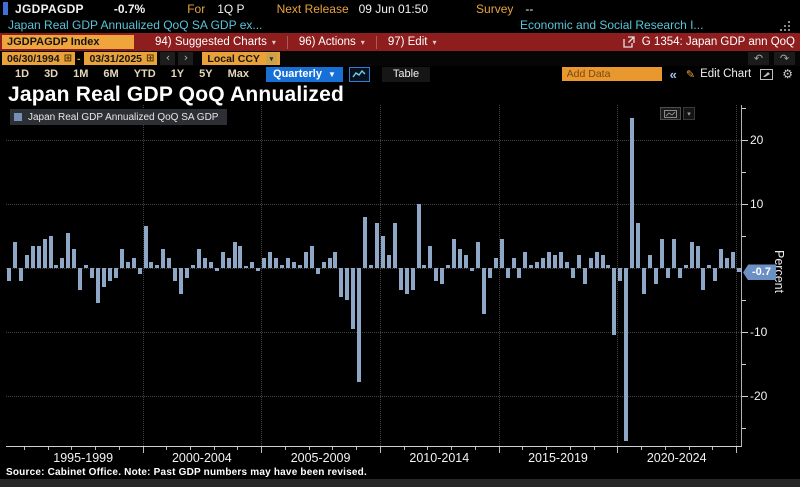  I want to click on period-button-6m: 6M, so click(111, 74).